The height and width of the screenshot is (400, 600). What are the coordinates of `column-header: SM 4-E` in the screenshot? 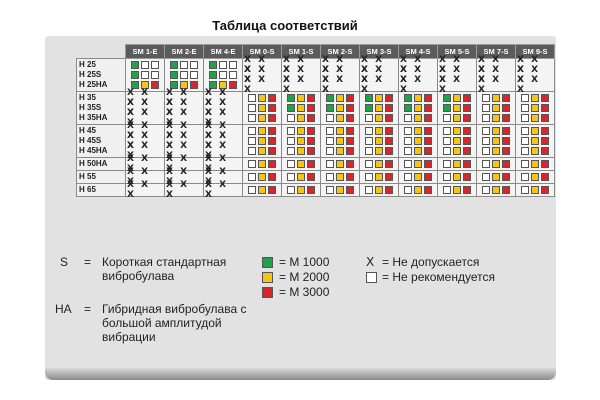 It's located at (223, 51).